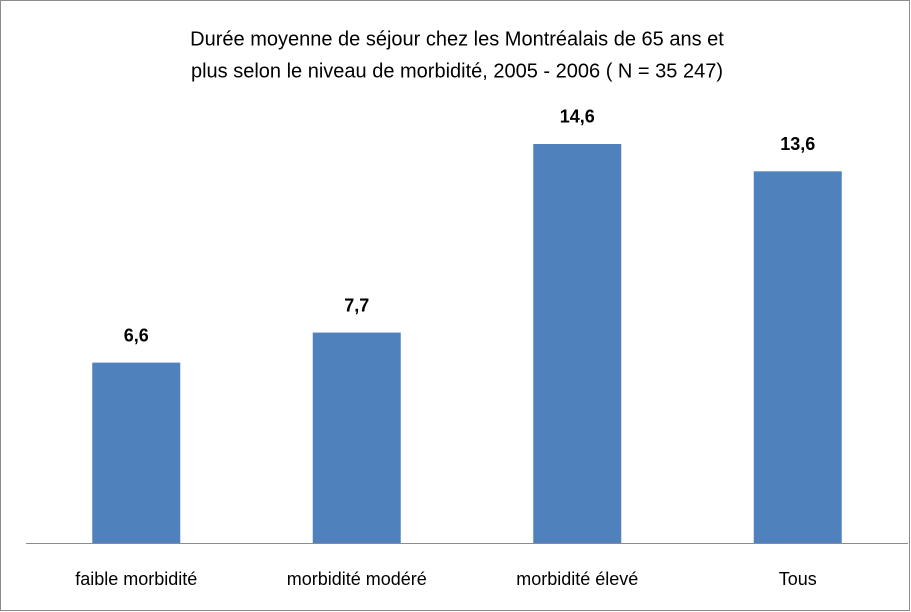  Describe the element at coordinates (357, 579) in the screenshot. I see `x-tick-label: morbidité modéré` at that location.